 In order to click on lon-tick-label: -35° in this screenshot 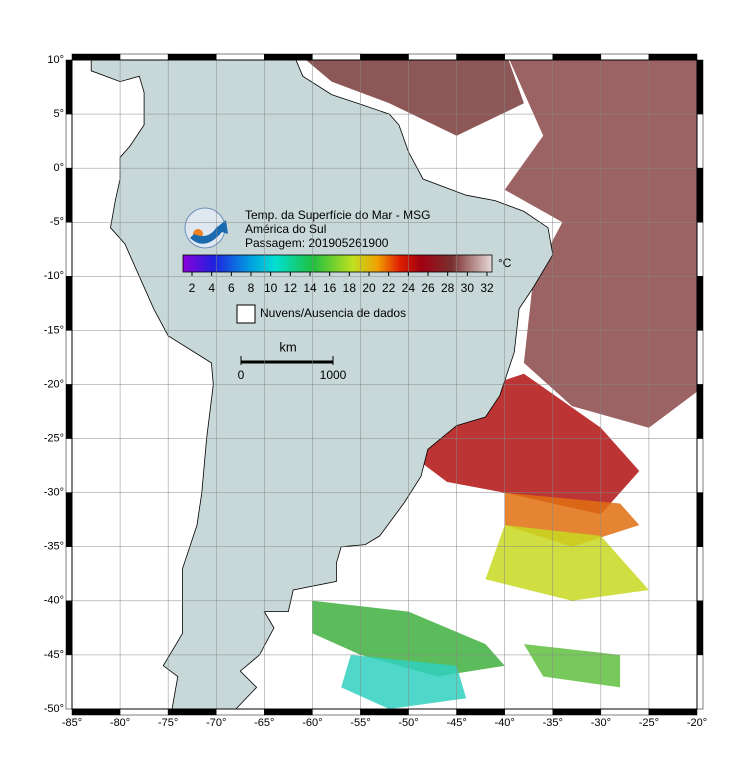, I will do `click(553, 723)`.